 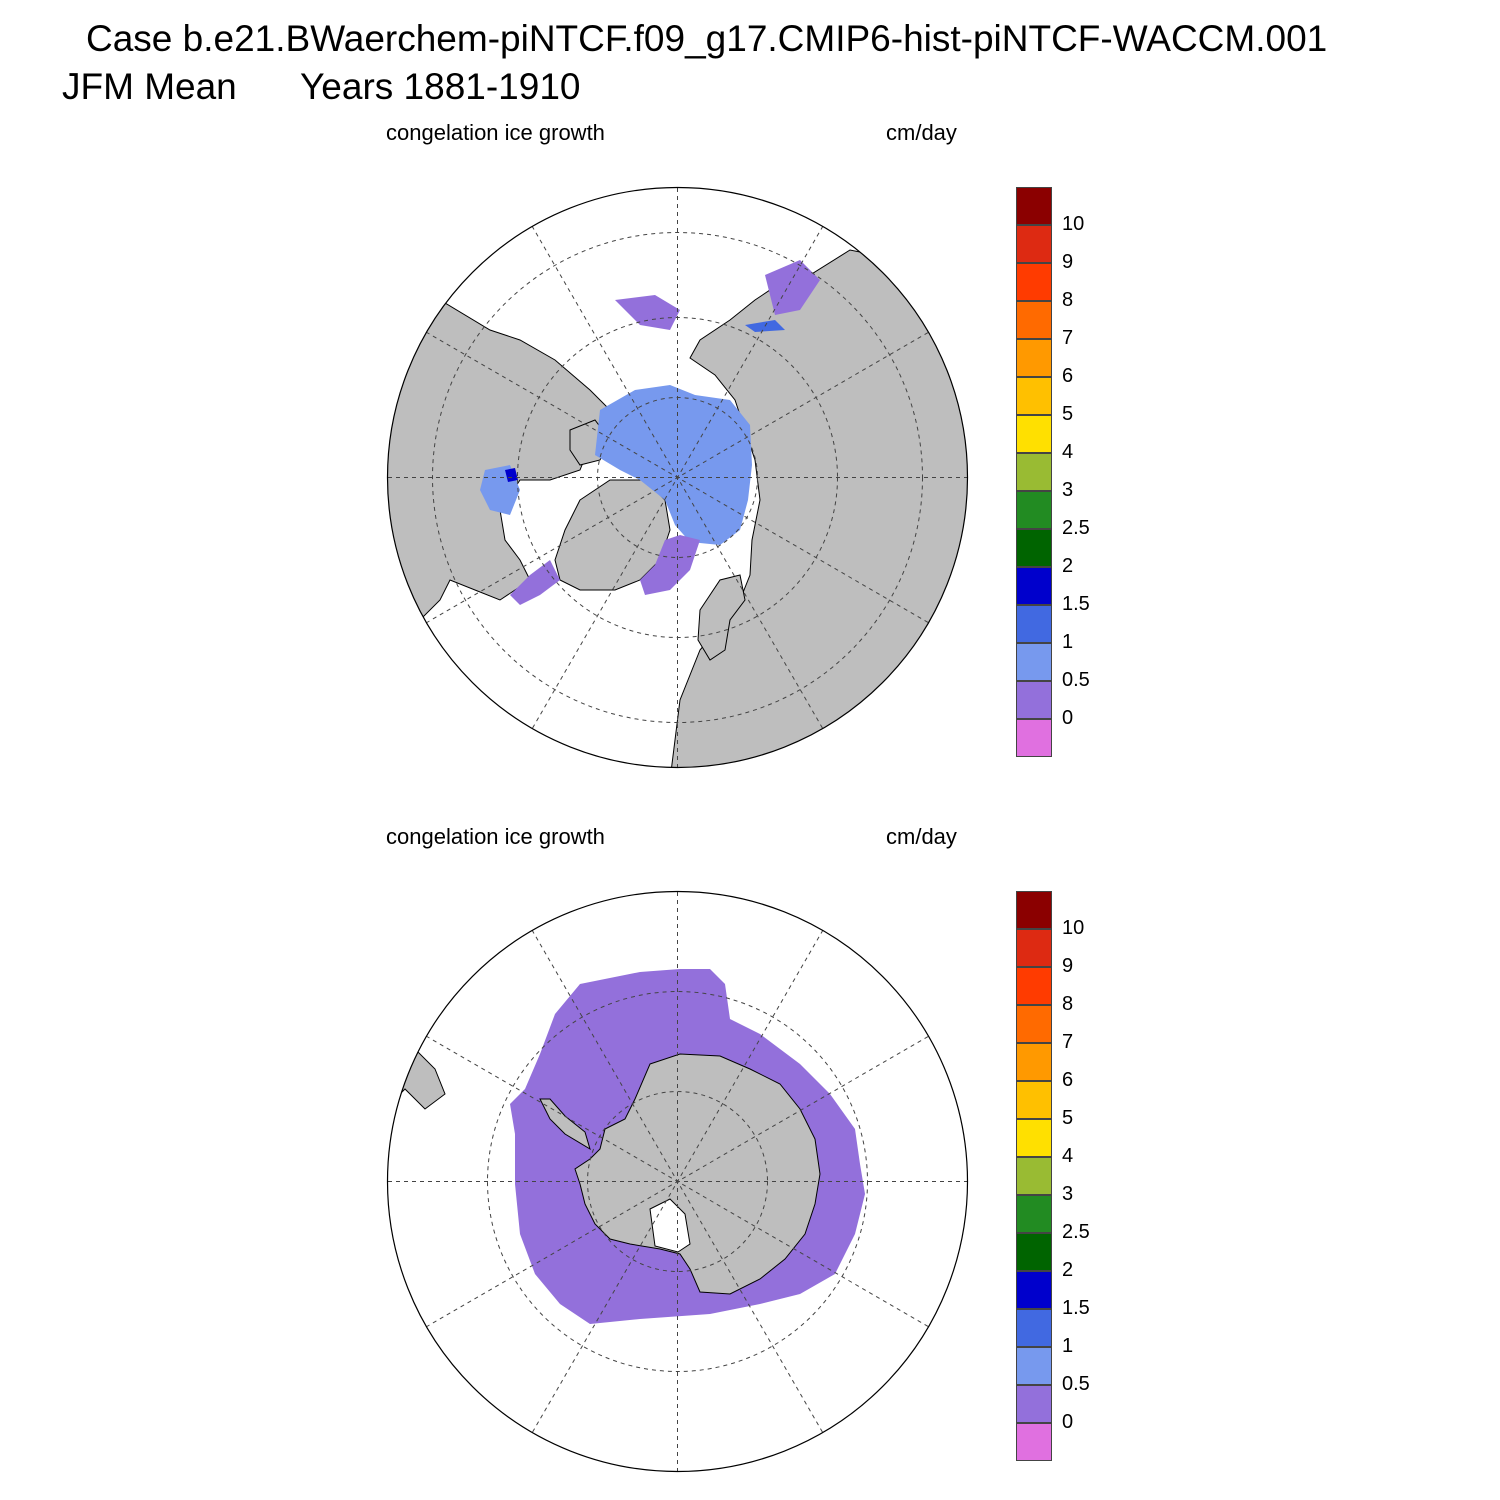 What do you see at coordinates (1068, 1346) in the screenshot?
I see `south-colorbar-tick-label: 1` at bounding box center [1068, 1346].